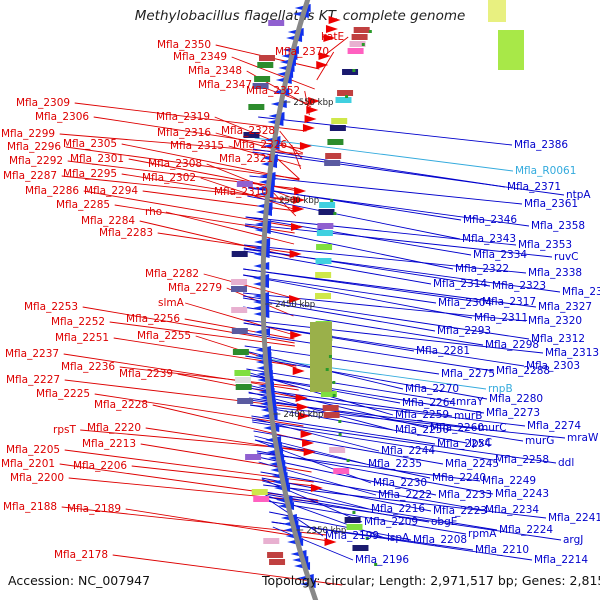 This screenshot has width=600, height=600. What do you see at coordinates (184, 45) in the screenshot?
I see `gene-label-left: Mfla_2350` at bounding box center [184, 45].